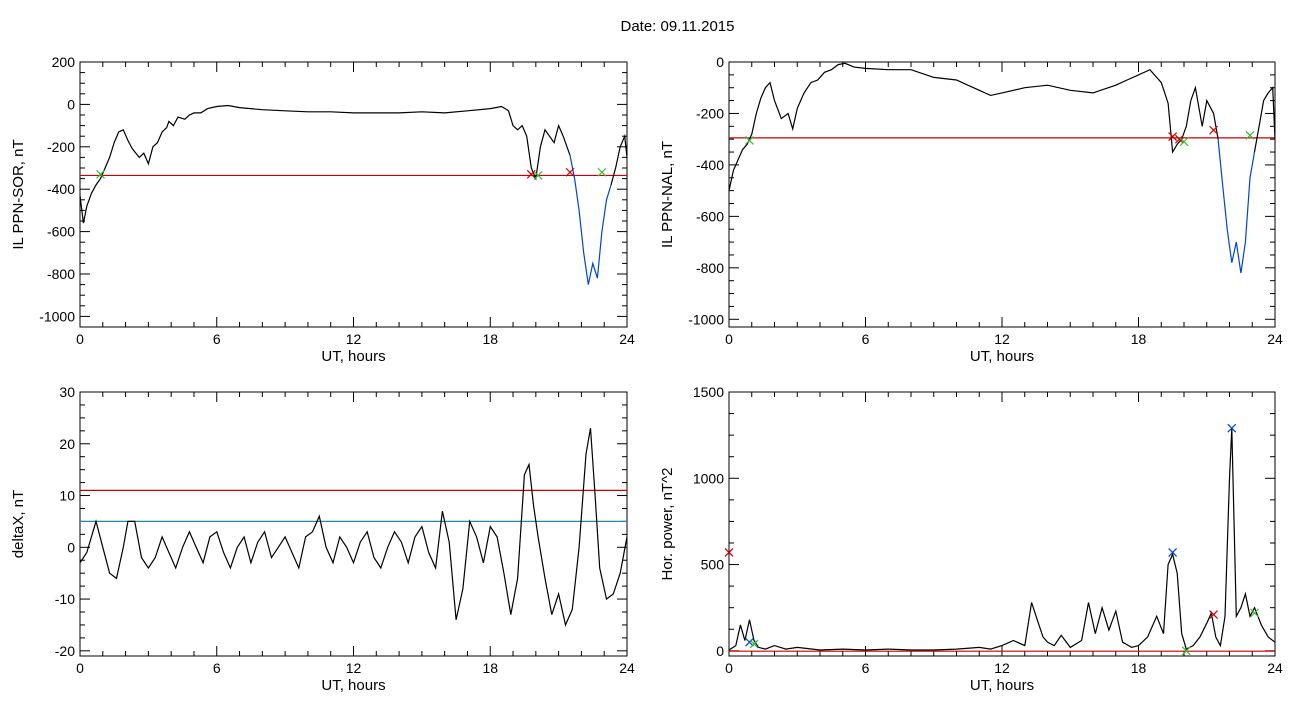 This screenshot has width=1300, height=705. What do you see at coordinates (708, 392) in the screenshot?
I see `y-tick-label: 1500` at bounding box center [708, 392].